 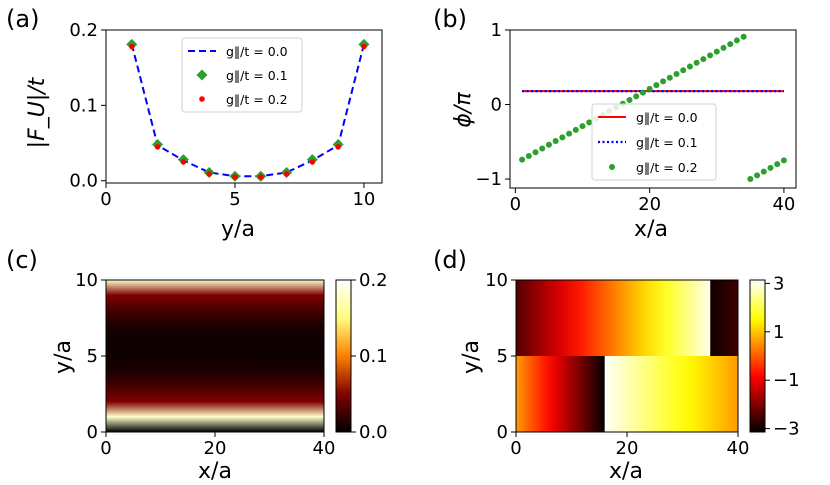 What do you see at coordinates (450, 260) in the screenshot?
I see `panel-label-d: (d)` at bounding box center [450, 260].